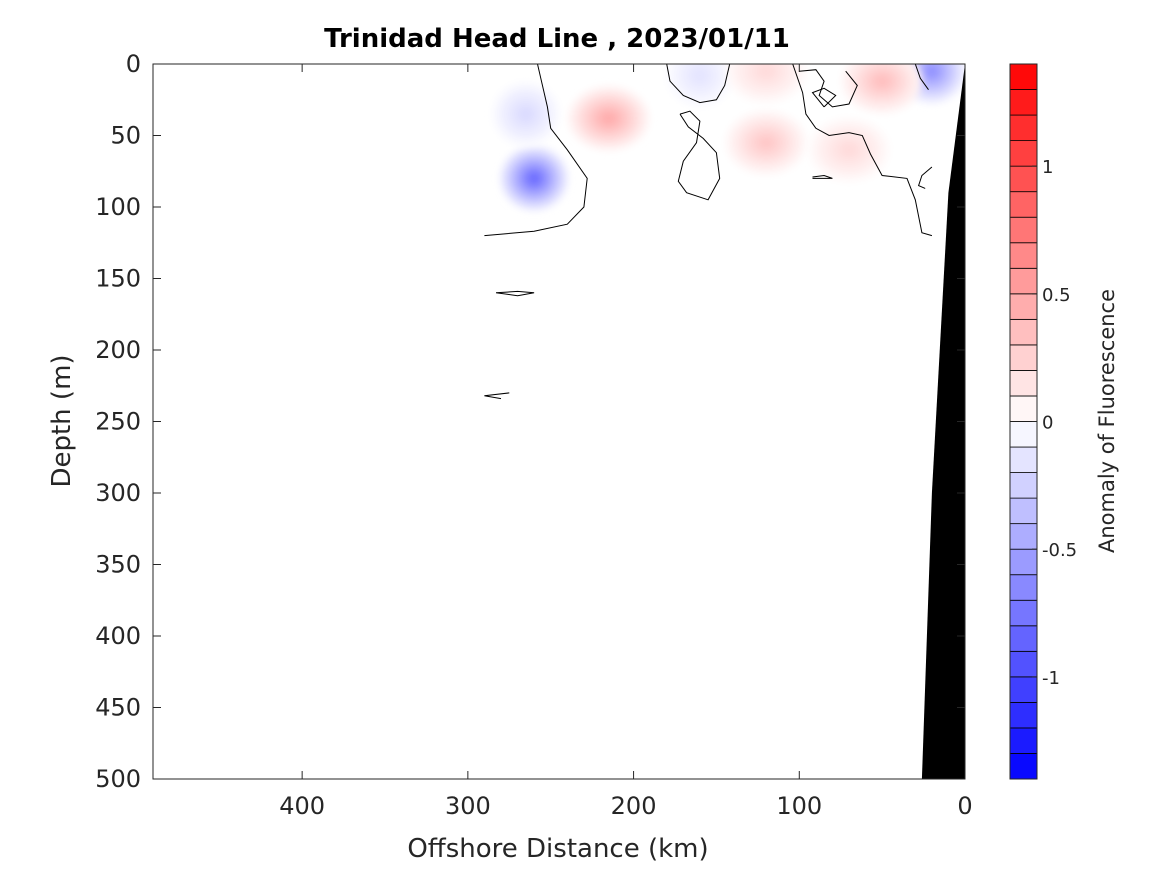 The height and width of the screenshot is (880, 1167). I want to click on colorbar-tick-label: 0, so click(1047, 423).